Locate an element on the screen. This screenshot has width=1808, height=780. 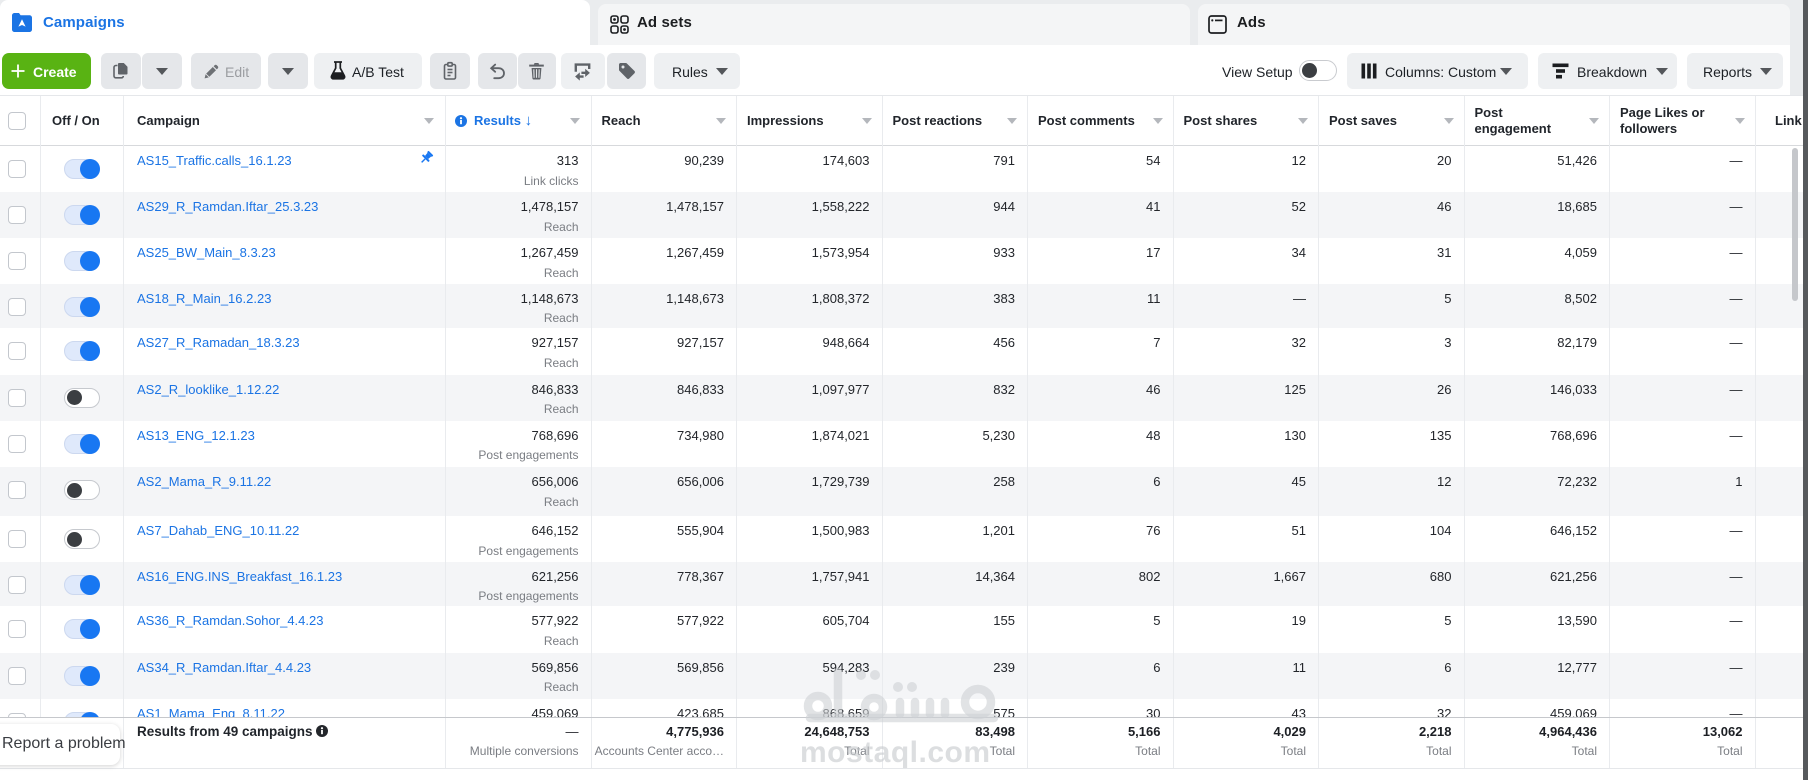
svg-text: mostaql.com is located at coordinates (895, 752).